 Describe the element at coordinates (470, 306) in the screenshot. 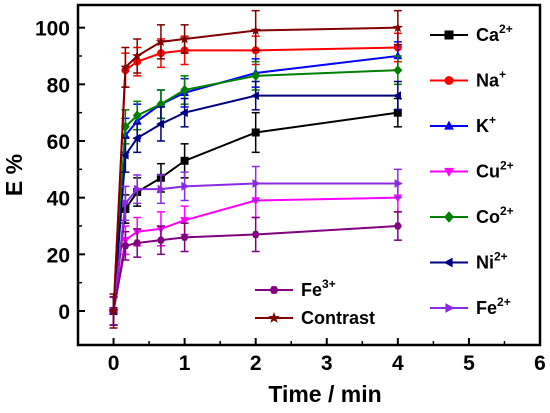

I see `legend-item: Fe2+` at that location.